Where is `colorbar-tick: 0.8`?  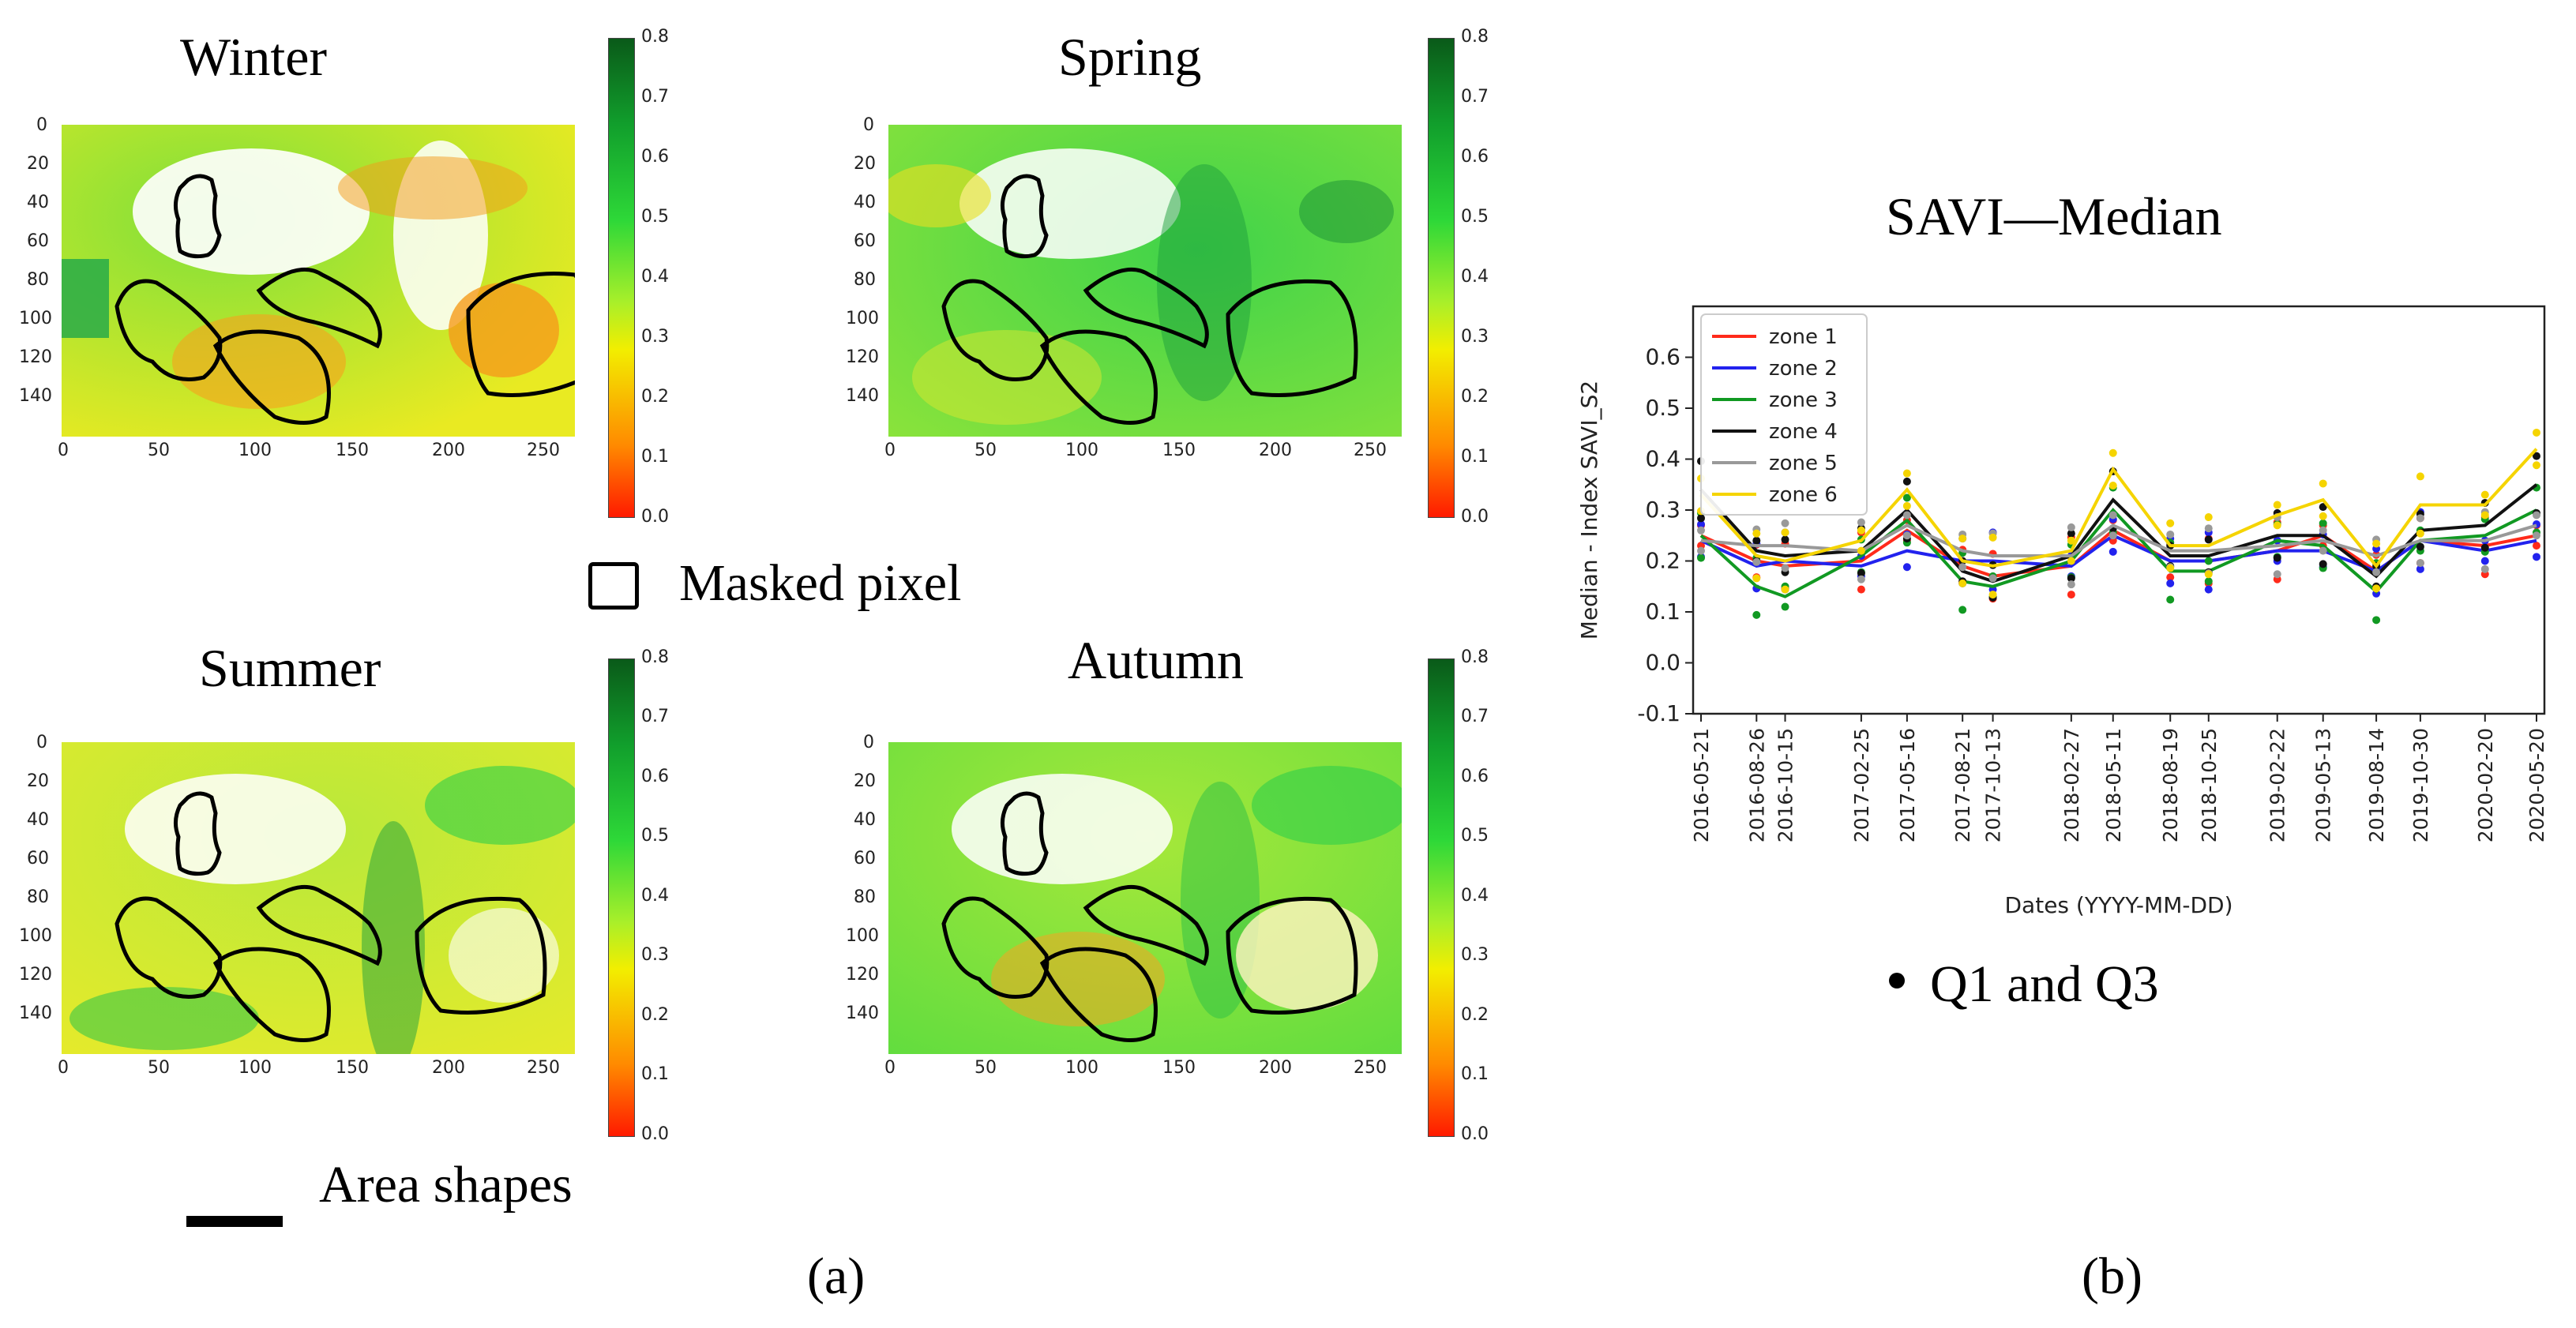 colorbar-tick: 0.8 is located at coordinates (655, 657).